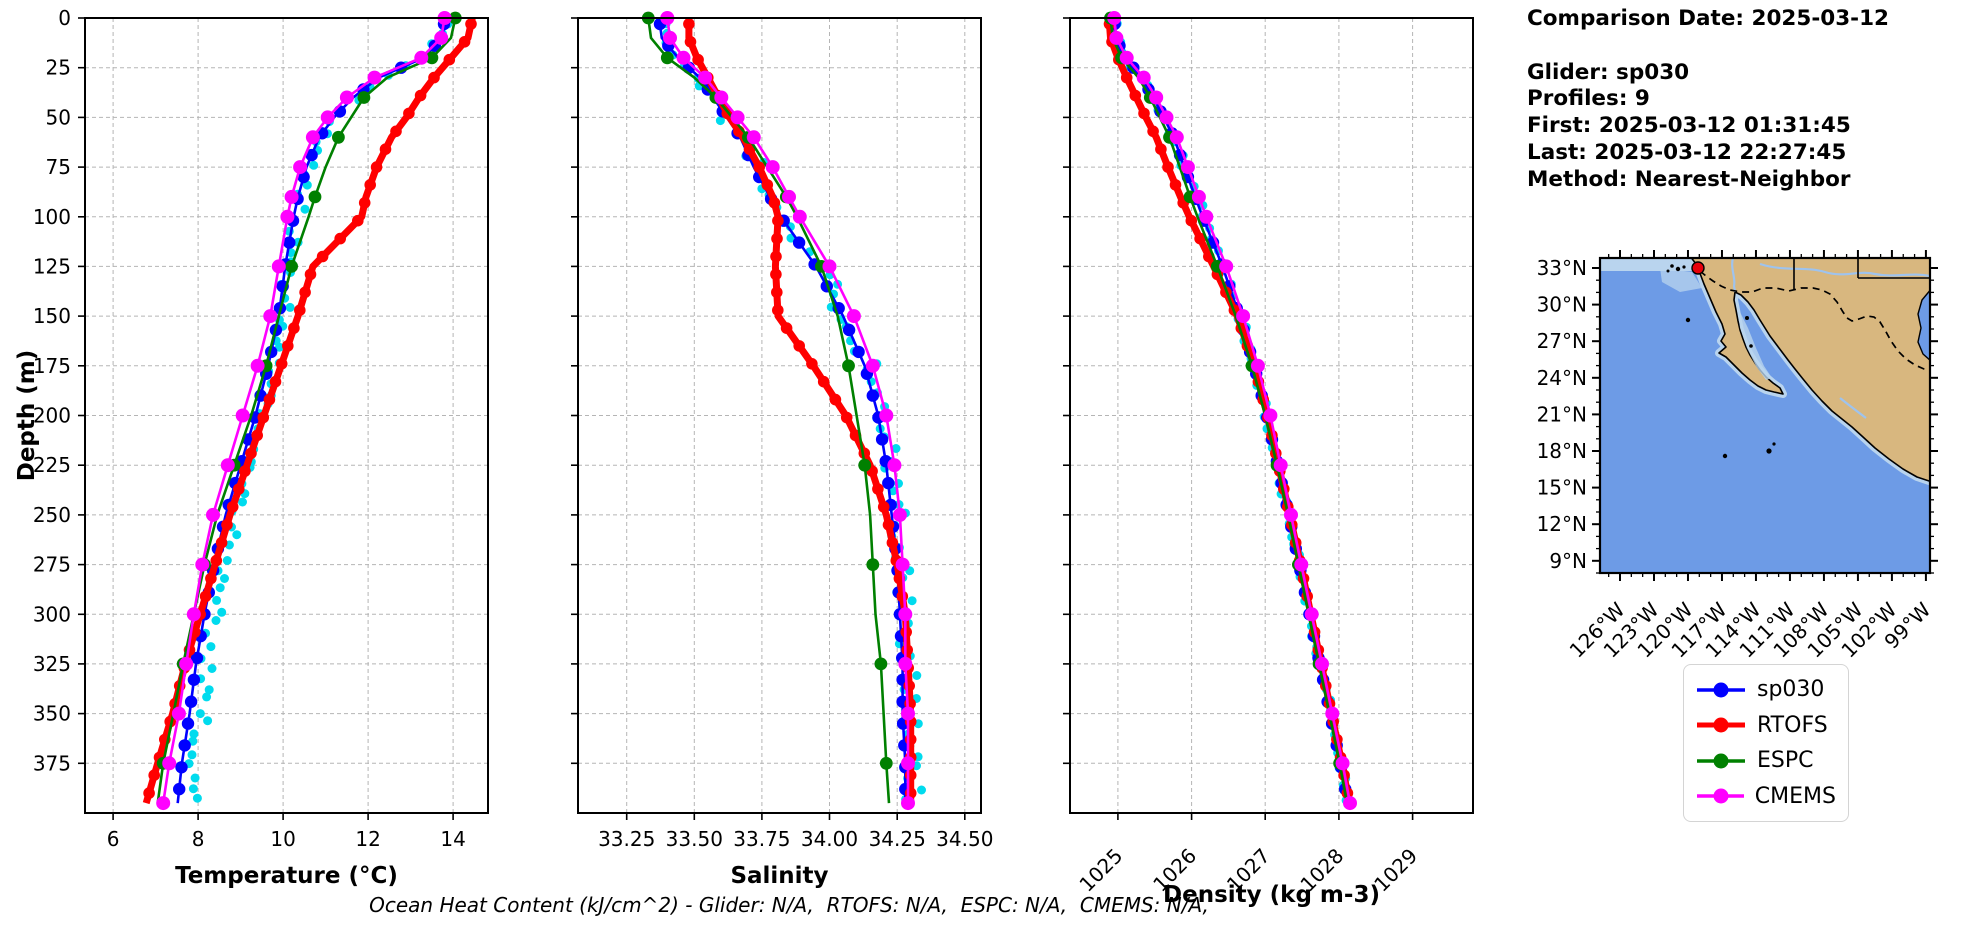 Image resolution: width=1978 pixels, height=934 pixels. Describe the element at coordinates (52, 416) in the screenshot. I see `depth-tick-label: 200` at that location.